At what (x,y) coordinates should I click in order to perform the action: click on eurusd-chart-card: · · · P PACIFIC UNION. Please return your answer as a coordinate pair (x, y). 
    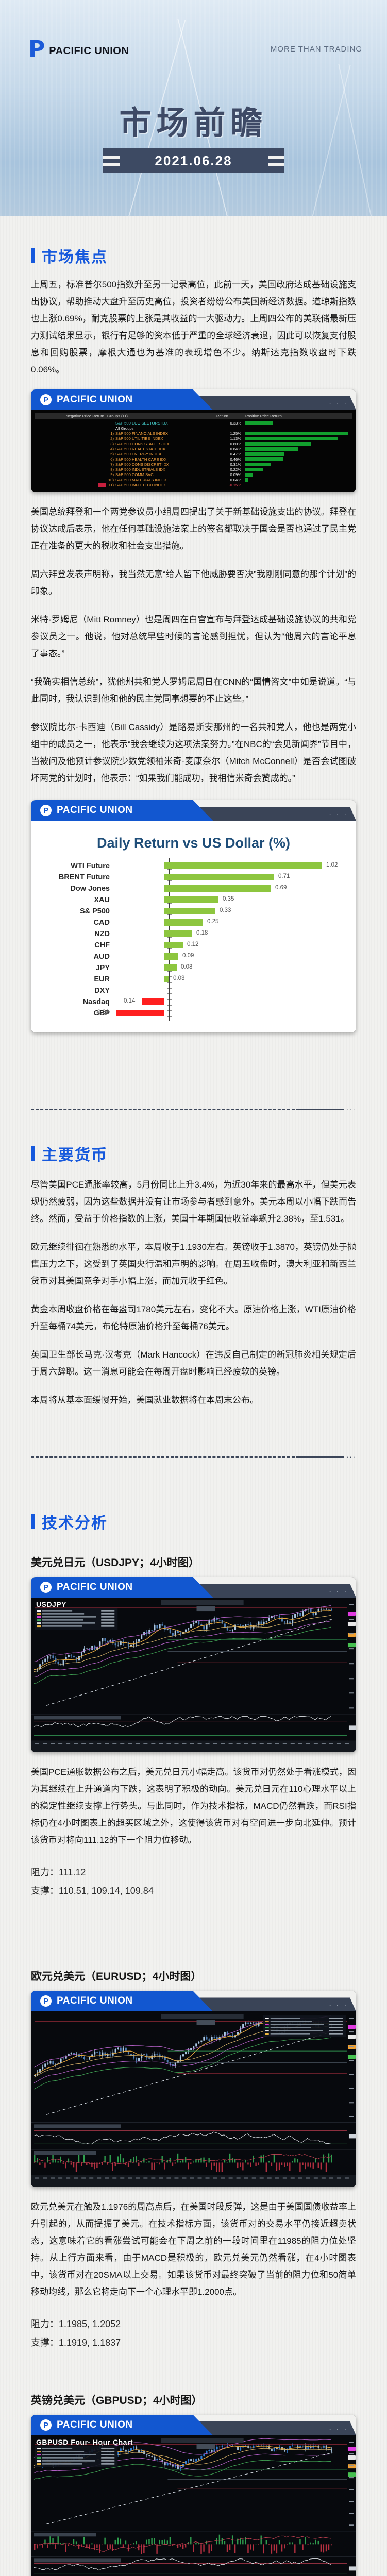
    Looking at the image, I should click on (193, 2089).